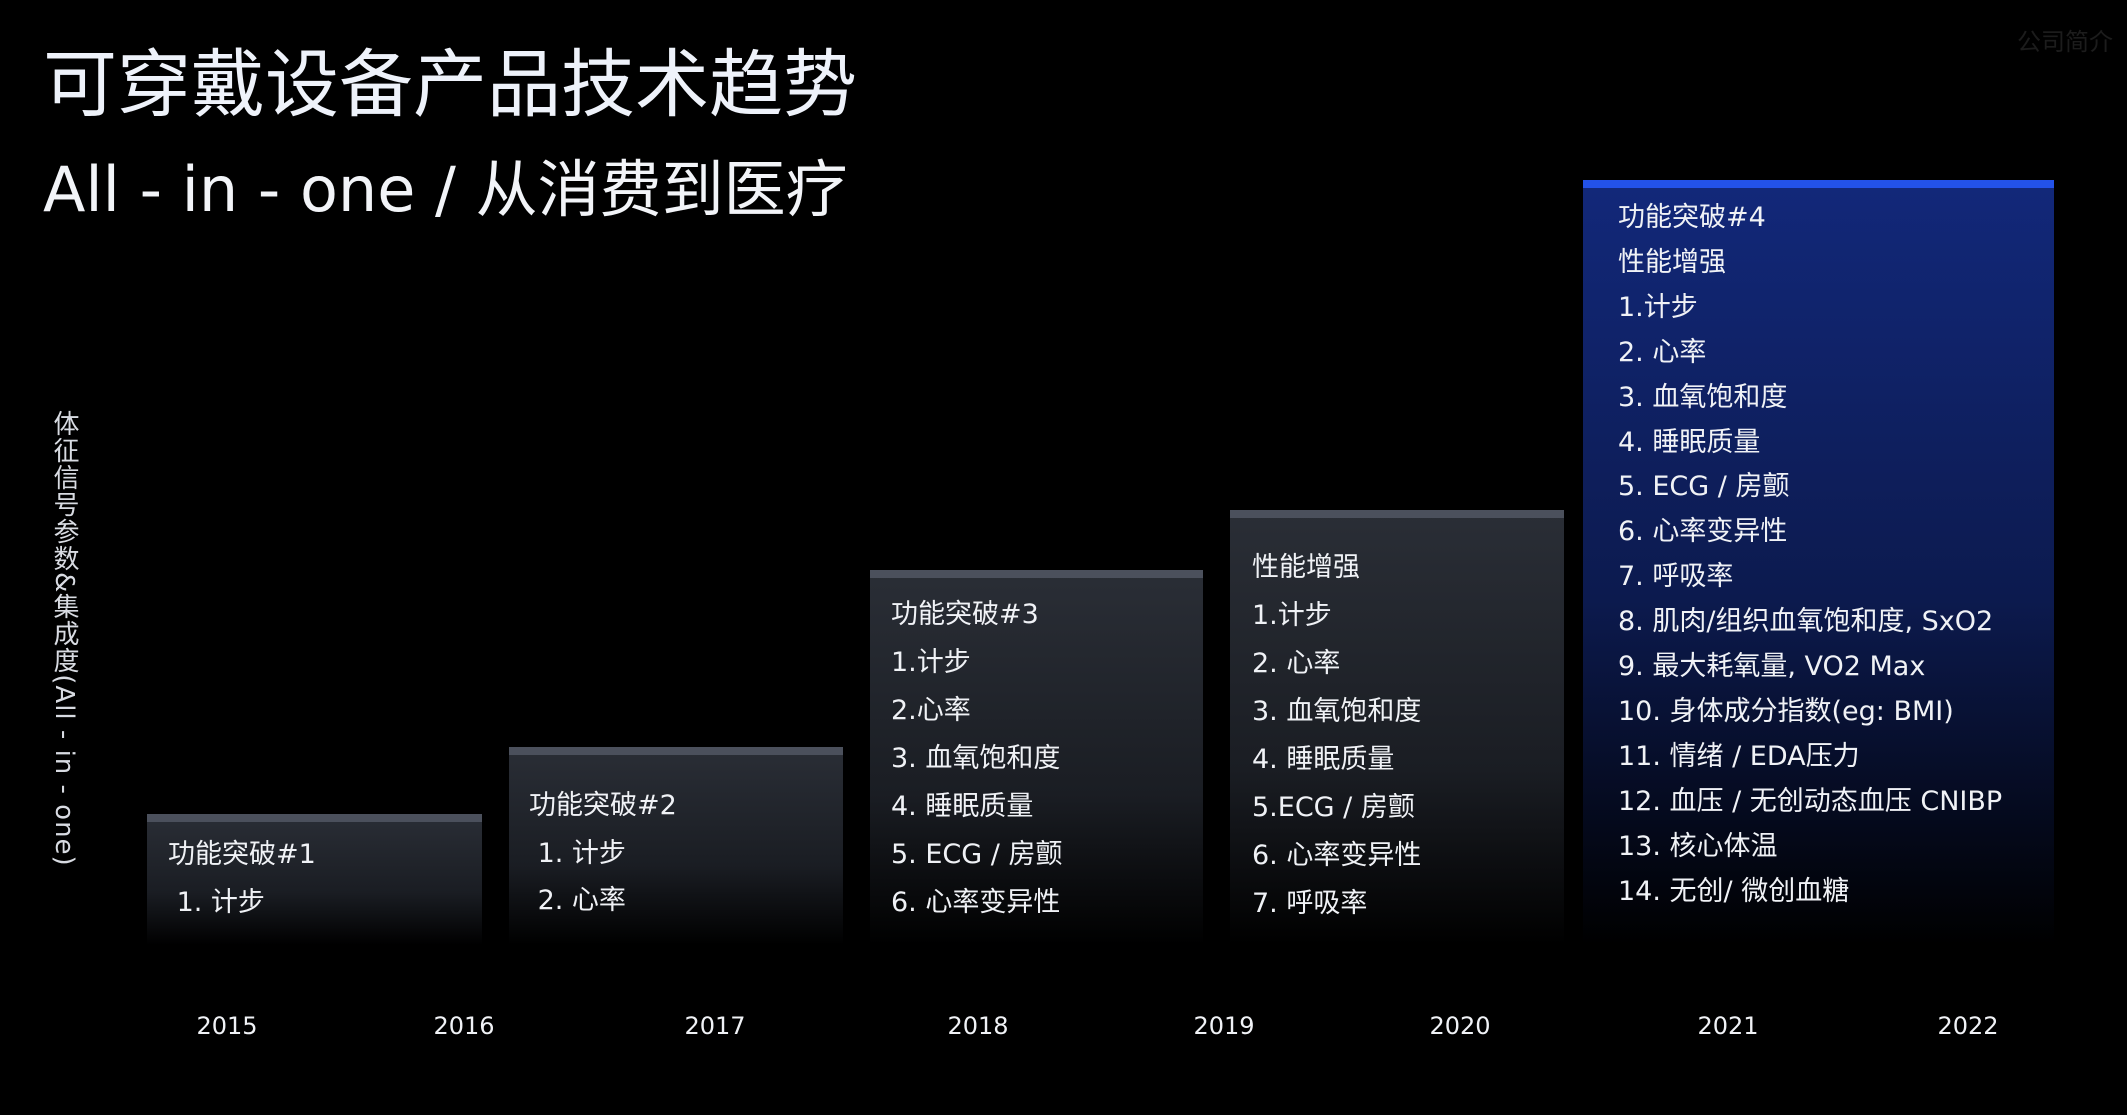 The image size is (2127, 1115). Describe the element at coordinates (227, 1026) in the screenshot. I see `year-label: 2015` at that location.